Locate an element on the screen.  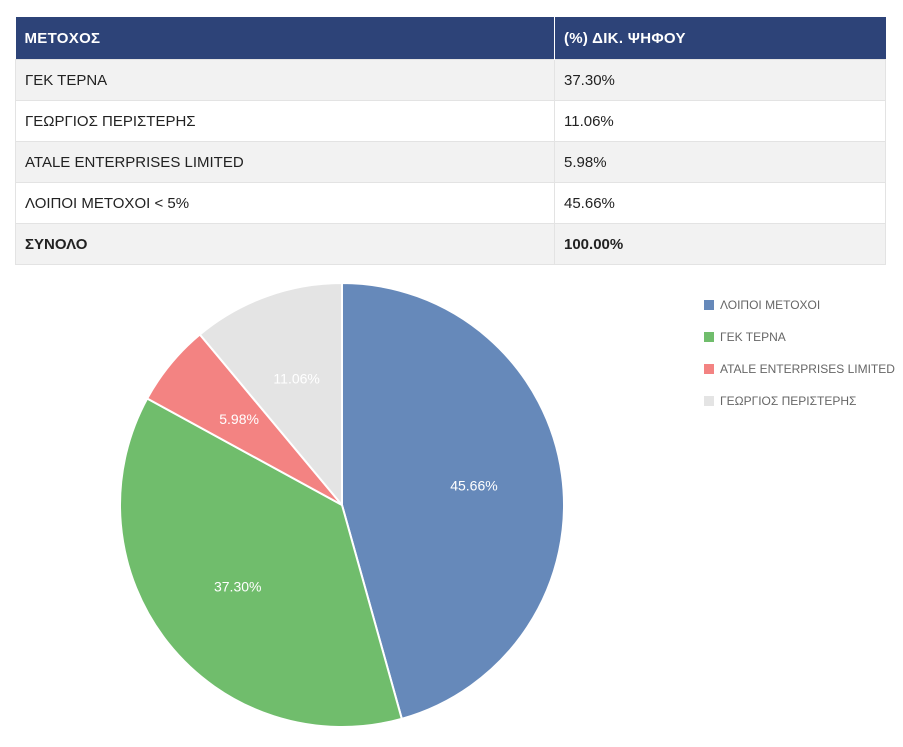
legend-label: ΓΕΚ ΤΕΡΝΑ is located at coordinates (753, 337).